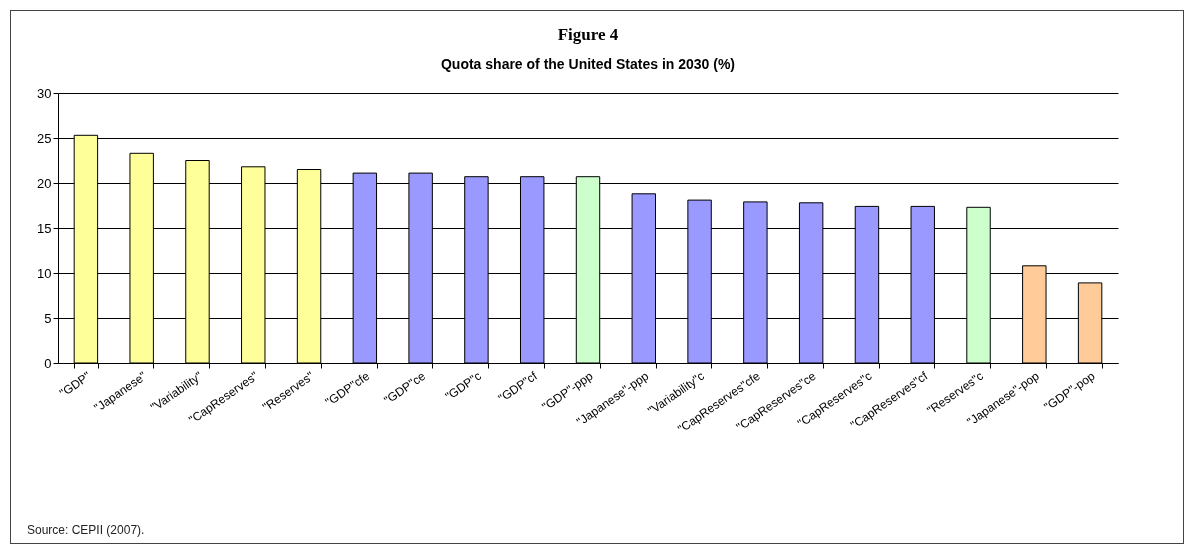 The width and height of the screenshot is (1196, 554). I want to click on y-tick-label: 5, so click(48, 318).